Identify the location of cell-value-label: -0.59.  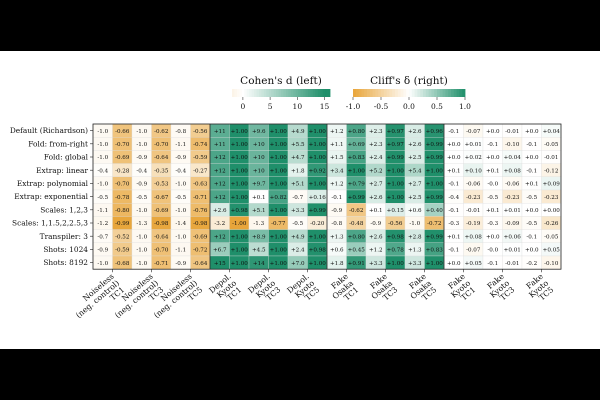
(122, 251).